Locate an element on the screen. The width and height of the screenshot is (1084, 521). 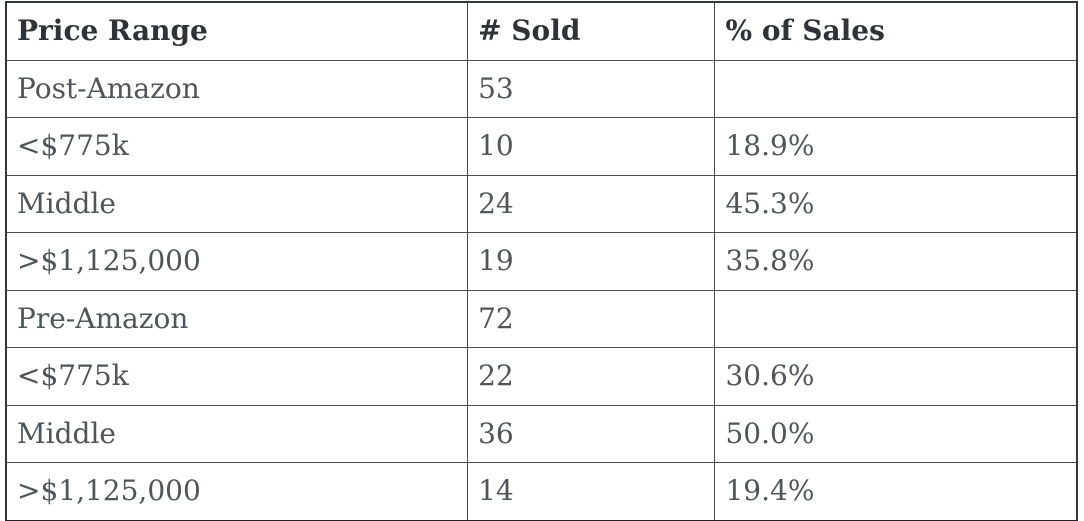
table-row: Pre-Amazon 72 is located at coordinates (541, 318).